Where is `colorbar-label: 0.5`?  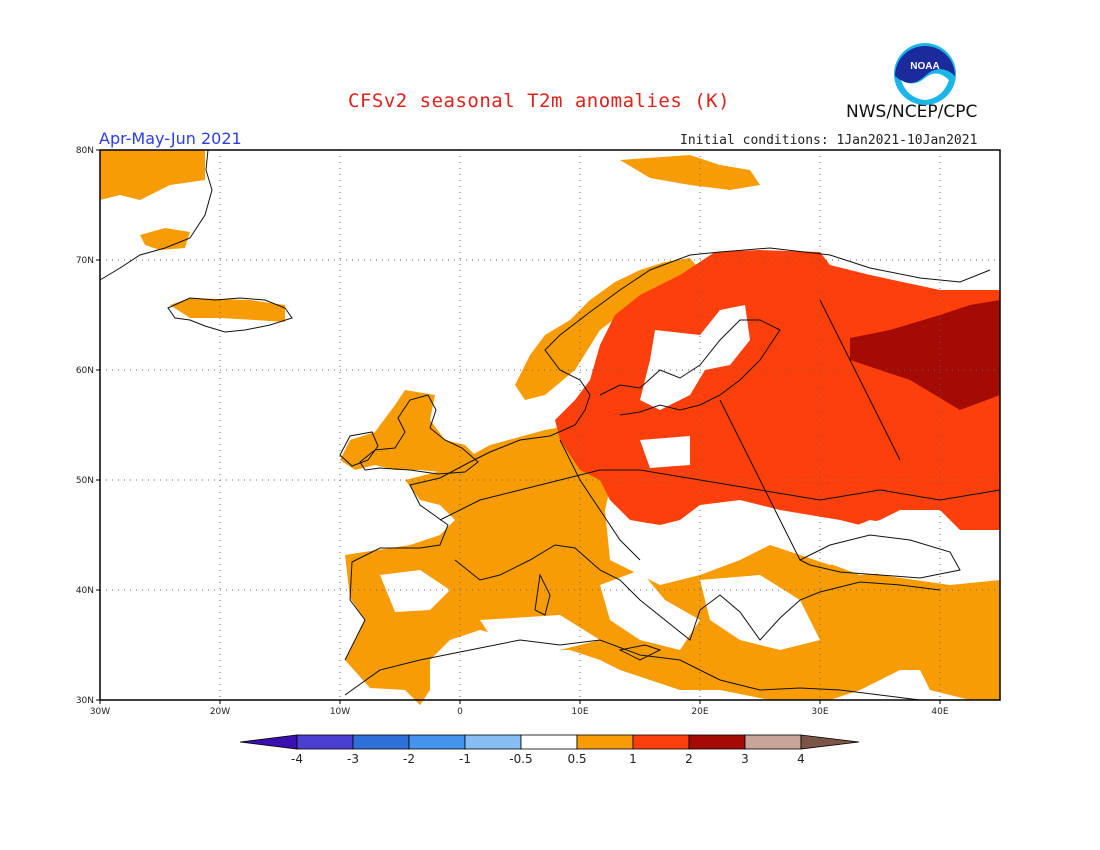 colorbar-label: 0.5 is located at coordinates (576, 759).